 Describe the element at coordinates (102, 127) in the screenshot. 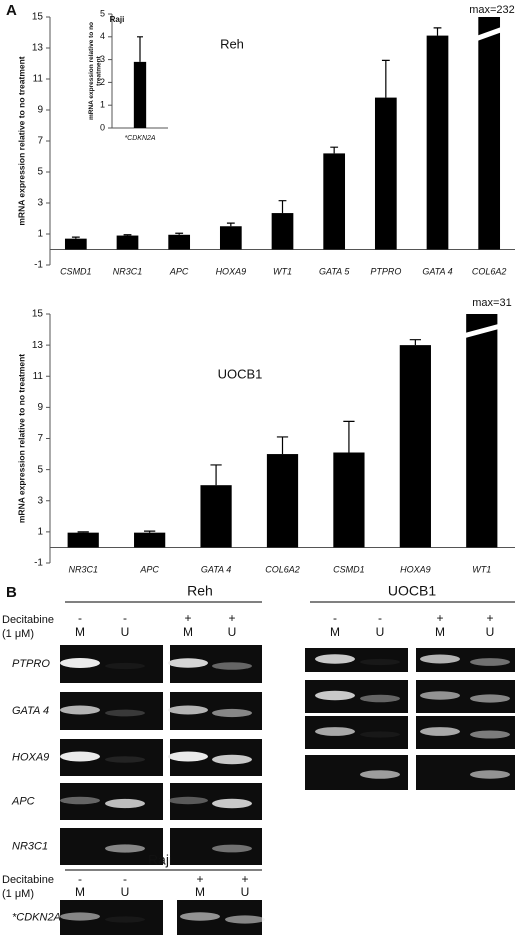

I see `y-tick-label: 0` at that location.